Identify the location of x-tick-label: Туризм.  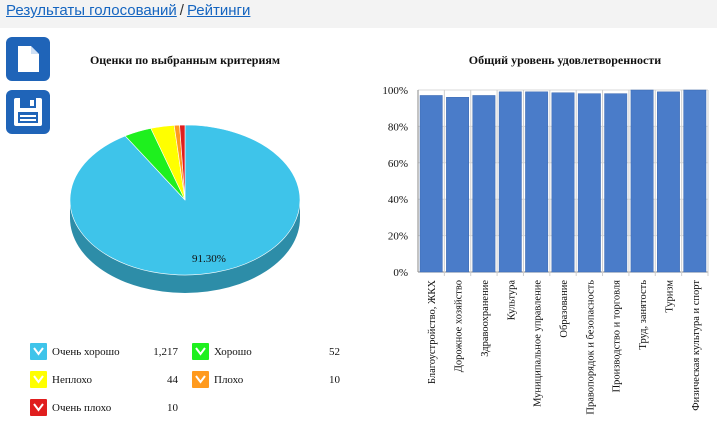
(669, 296).